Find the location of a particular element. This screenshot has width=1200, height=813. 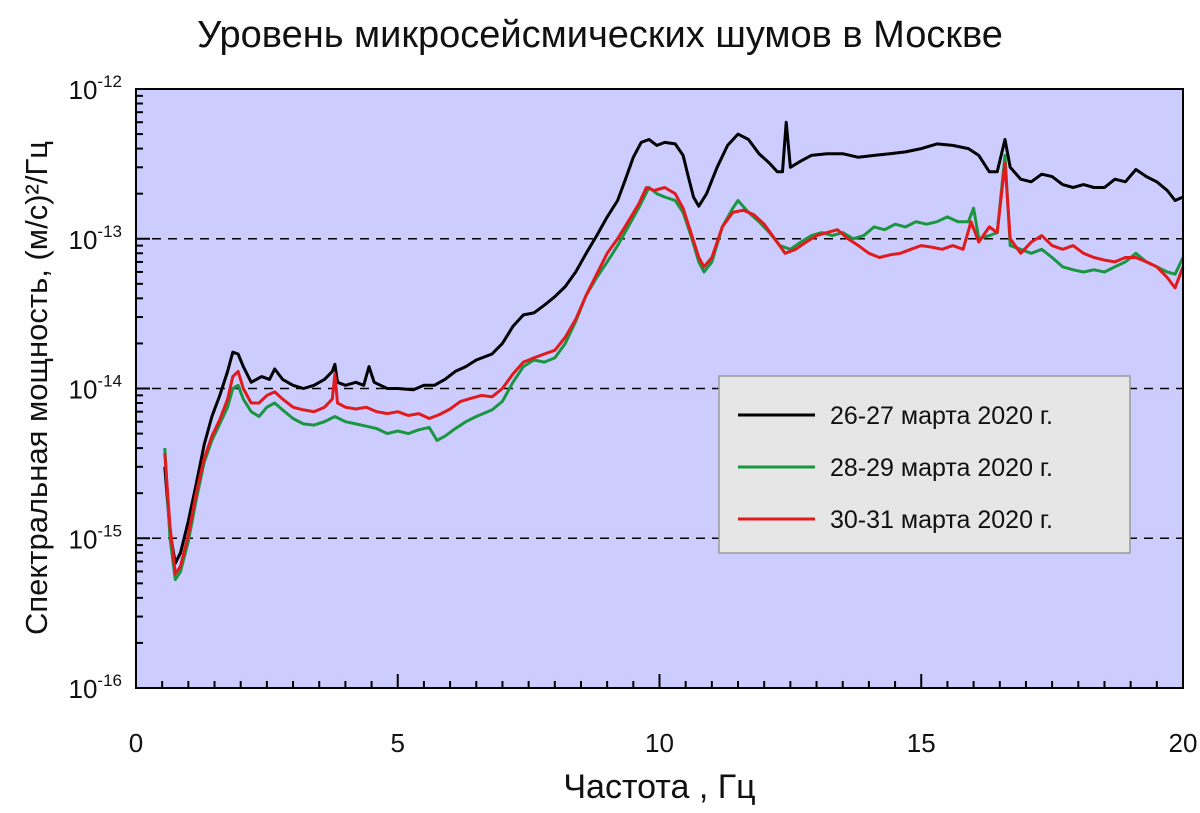

y-tick-label: 10-14 is located at coordinates (96, 388).